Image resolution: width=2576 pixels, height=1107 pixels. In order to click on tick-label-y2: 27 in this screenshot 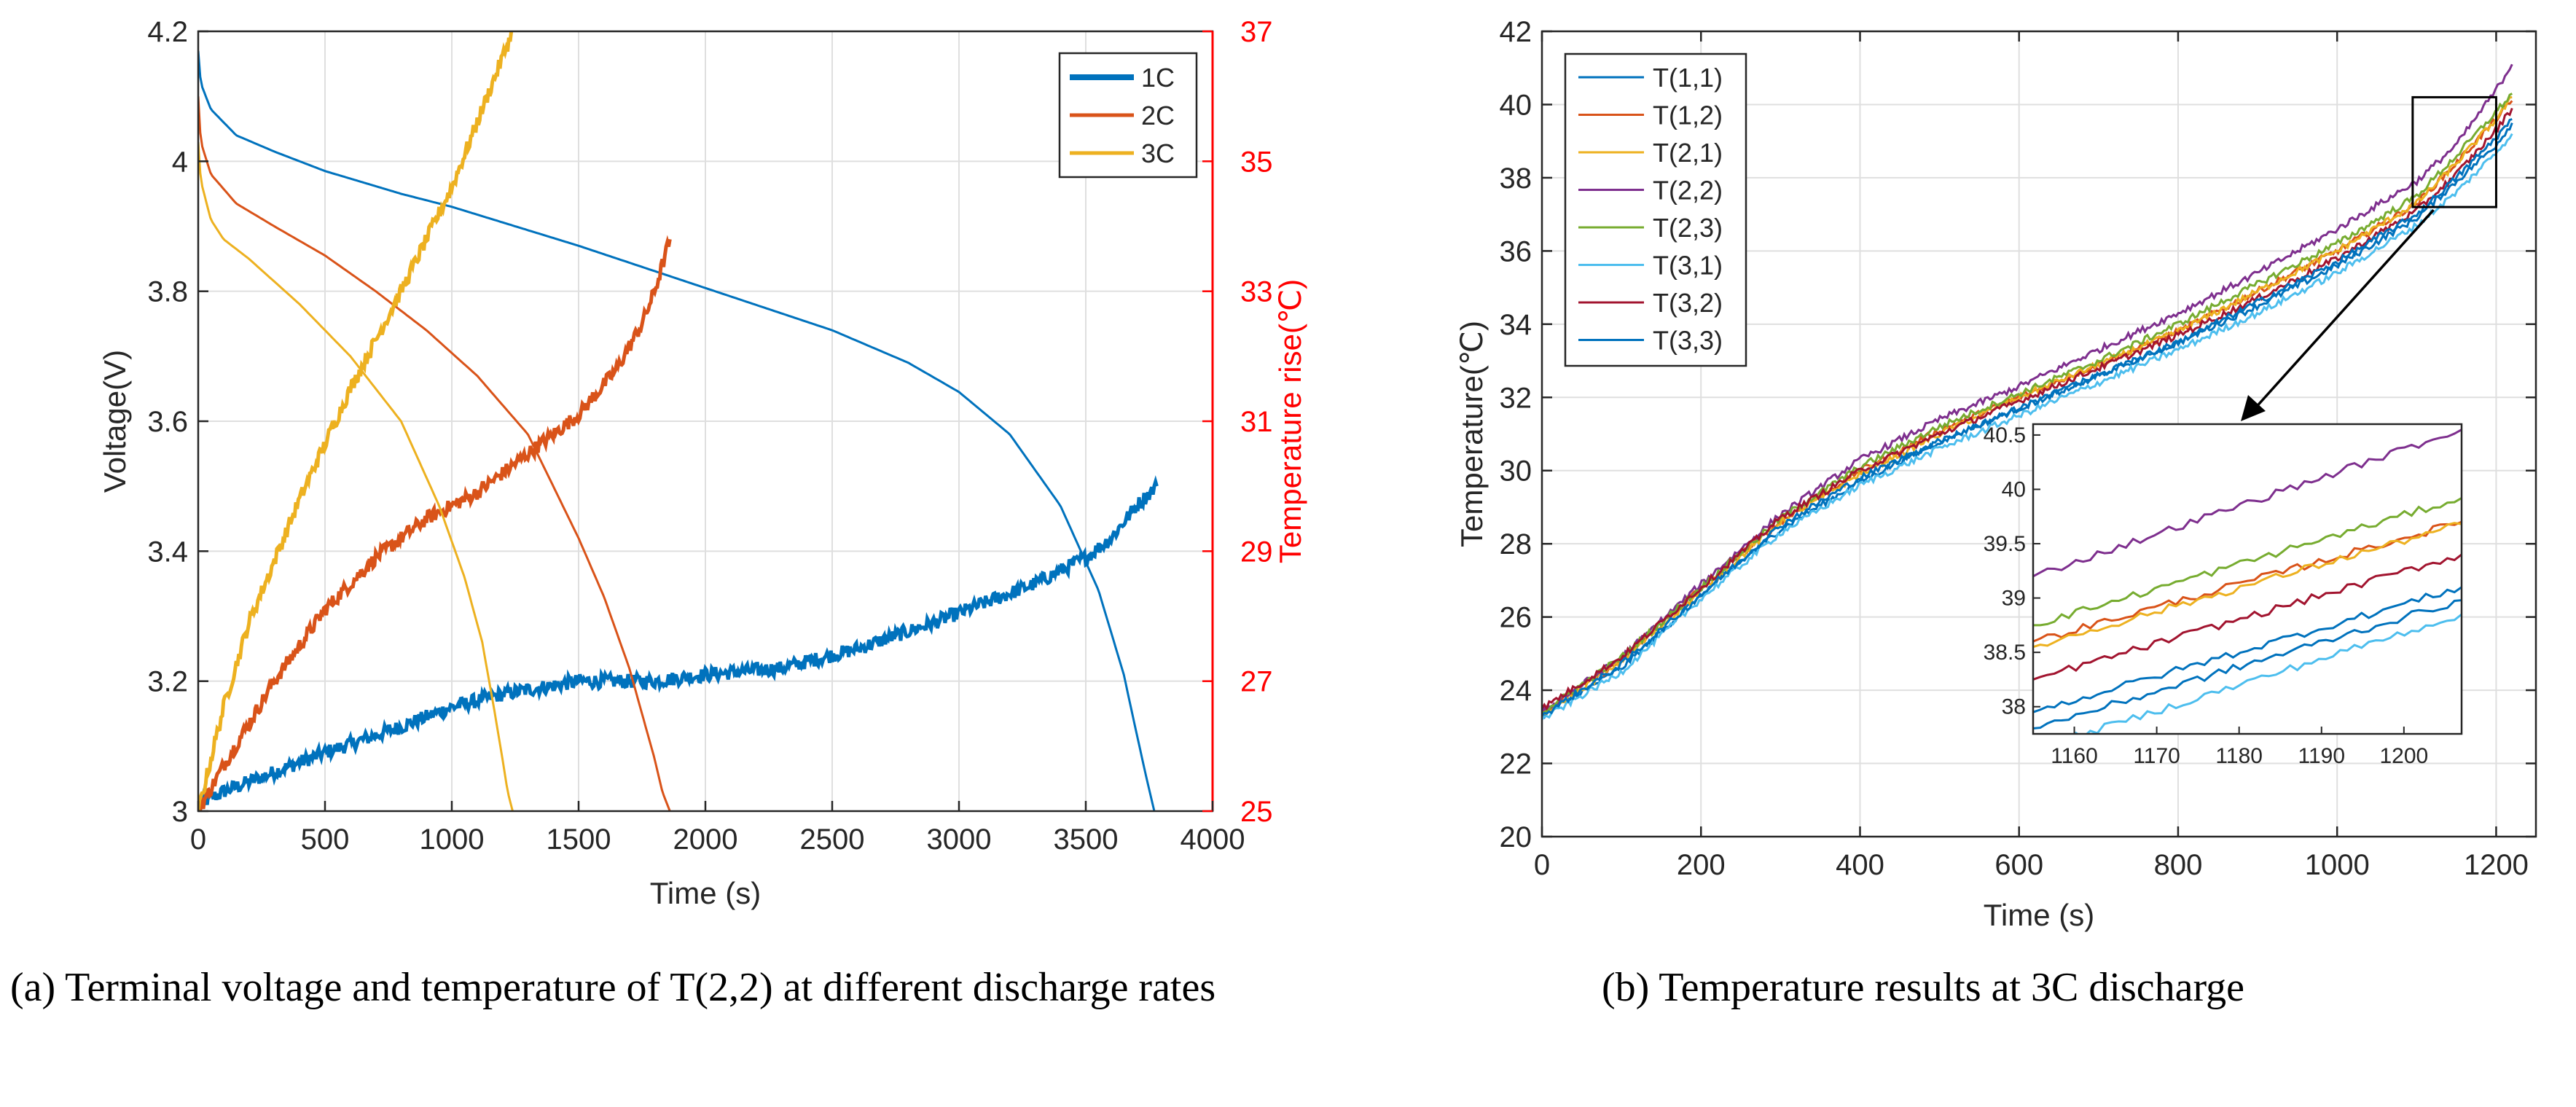, I will do `click(1256, 682)`.